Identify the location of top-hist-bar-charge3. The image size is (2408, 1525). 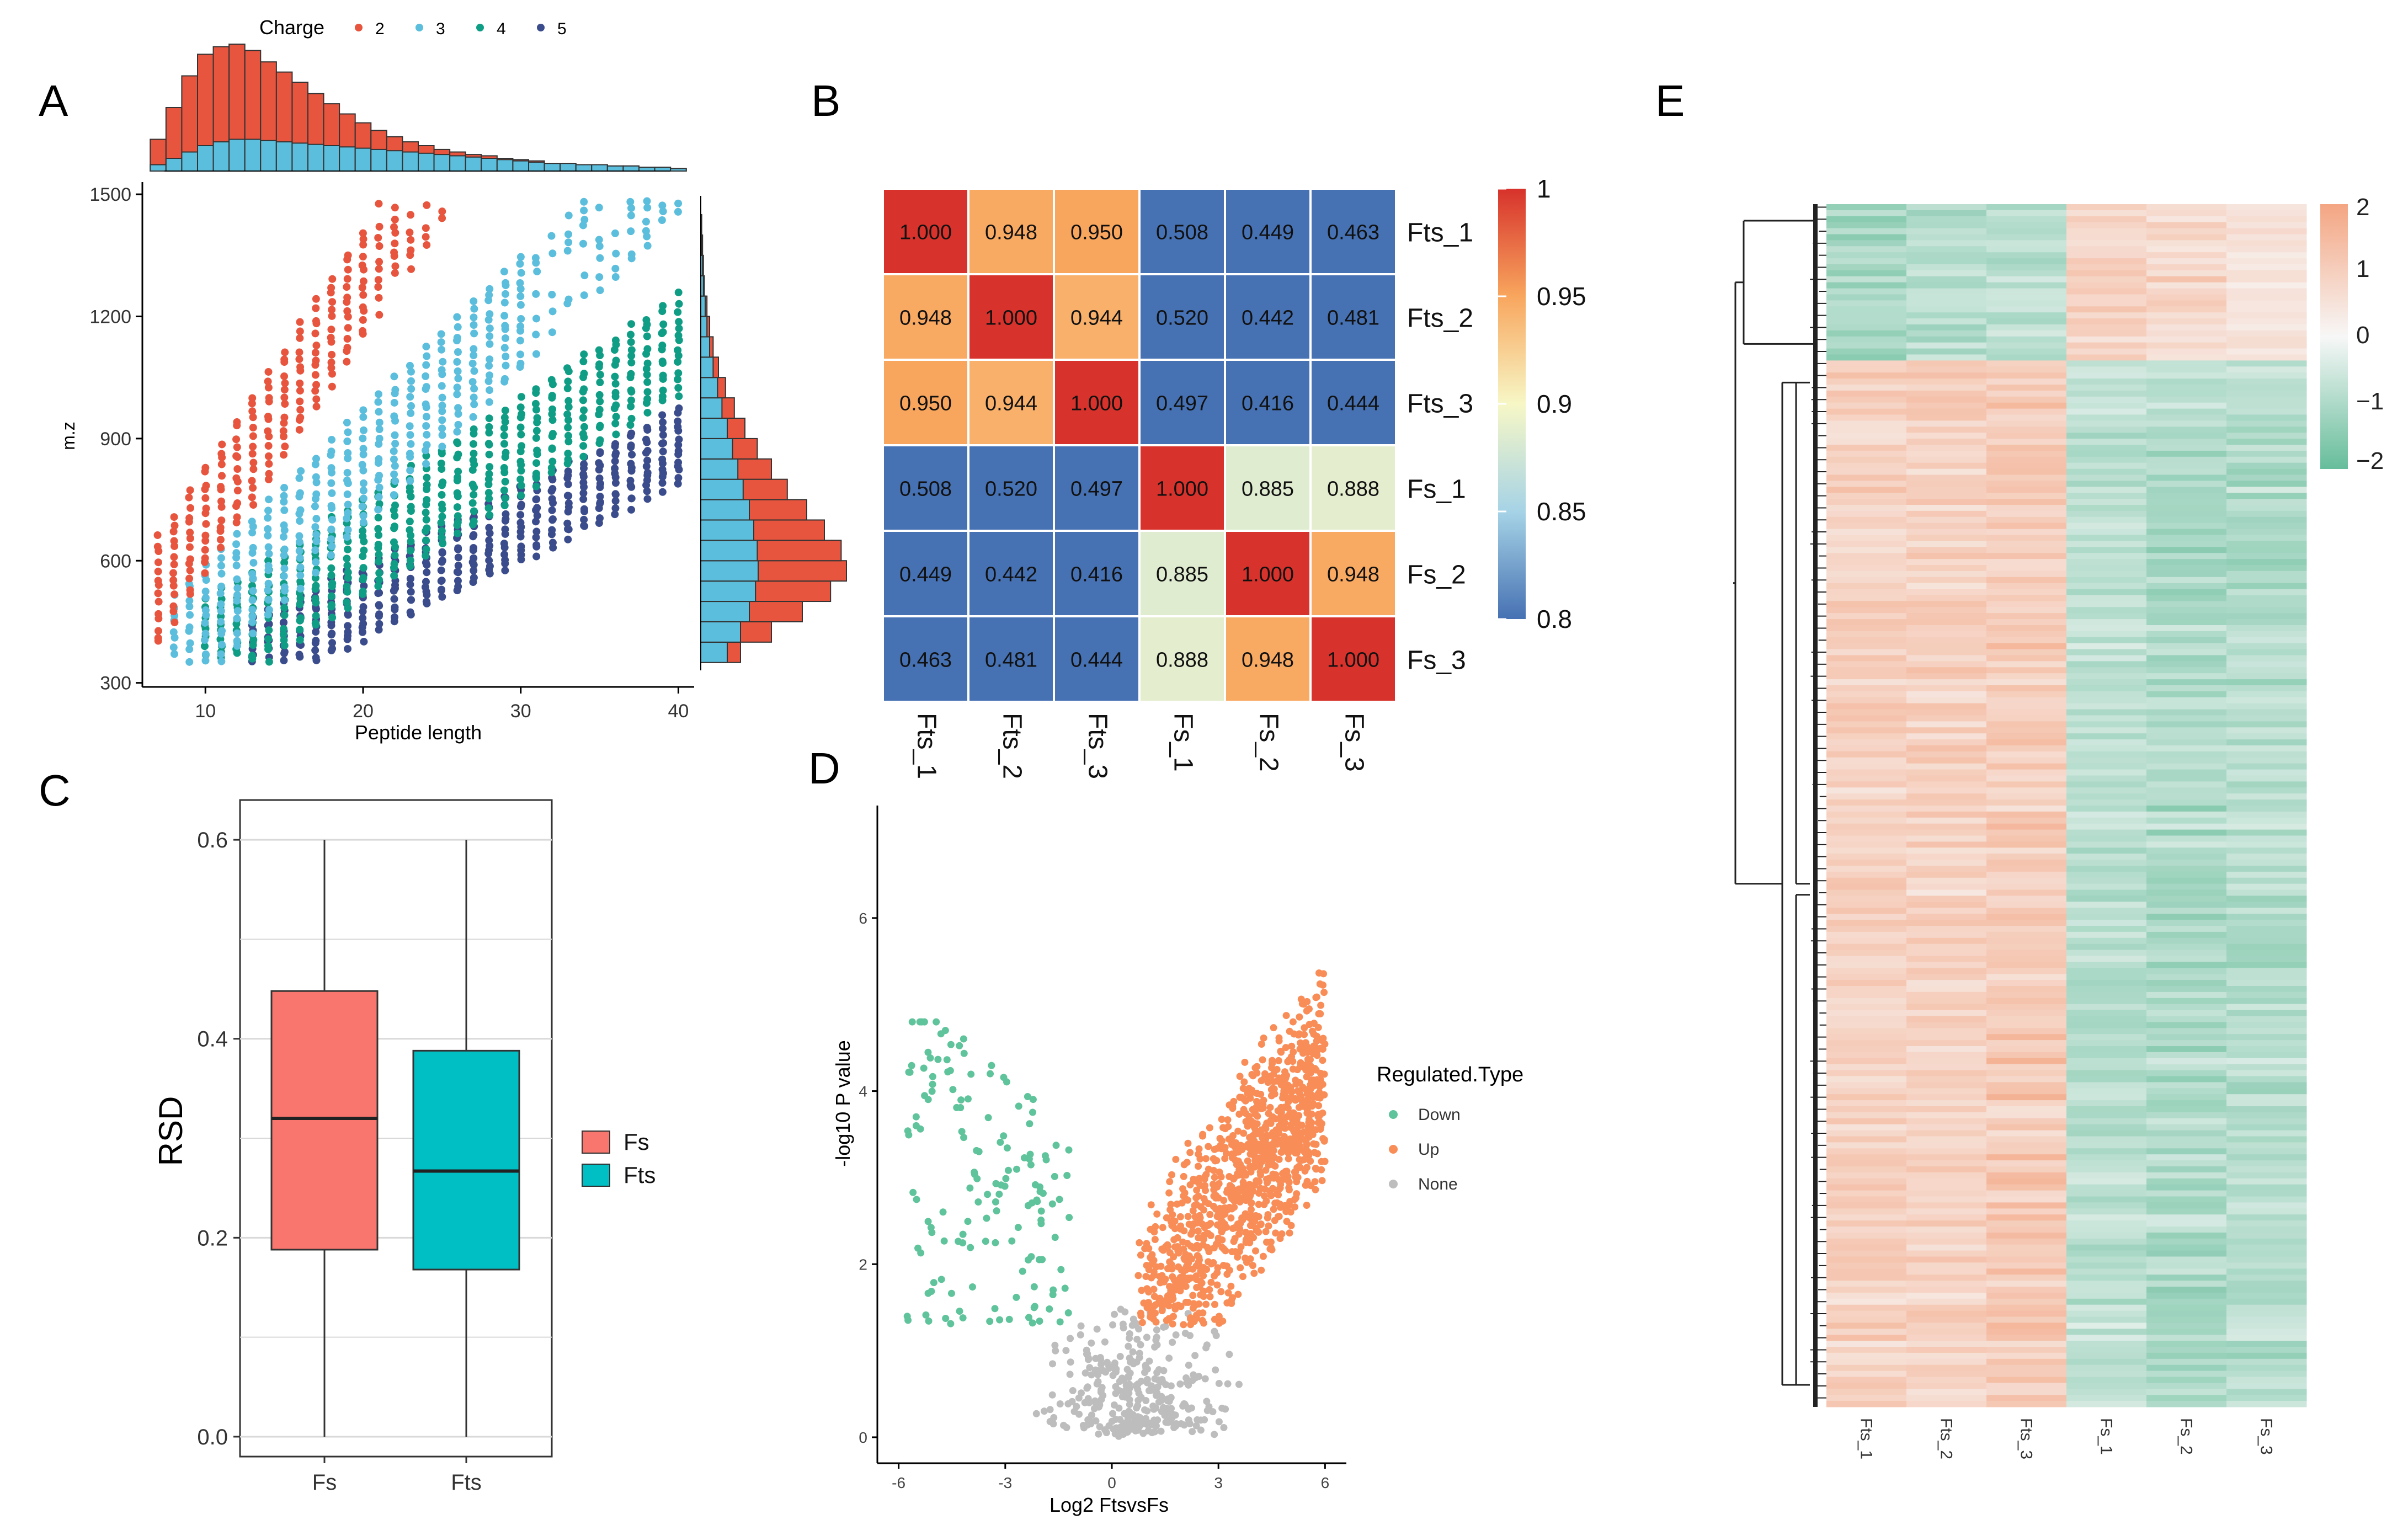
(473, 164).